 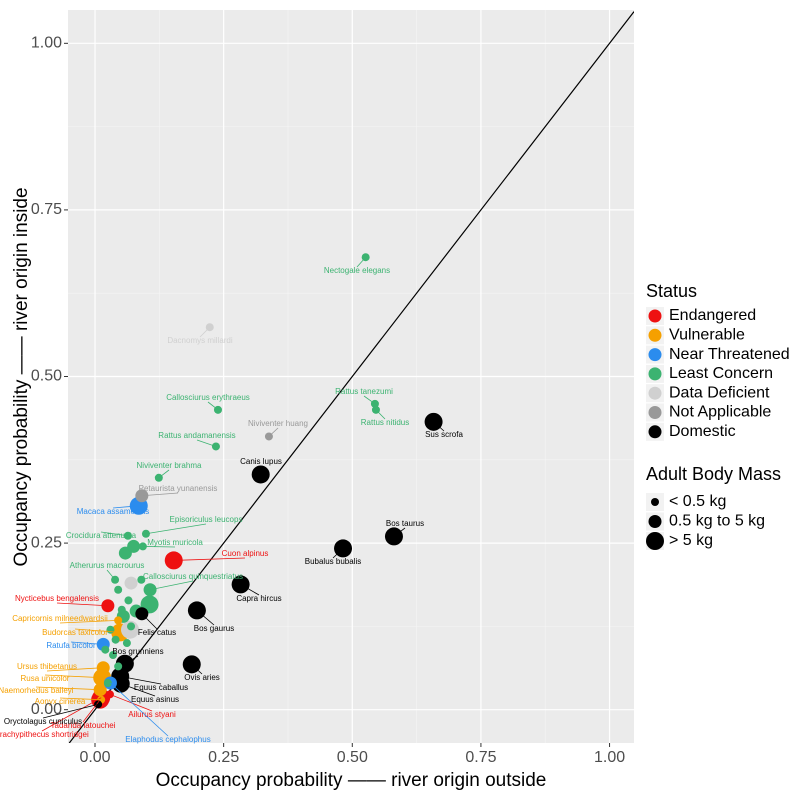 I want to click on legend-label: Not Applicable, so click(x=720, y=412).